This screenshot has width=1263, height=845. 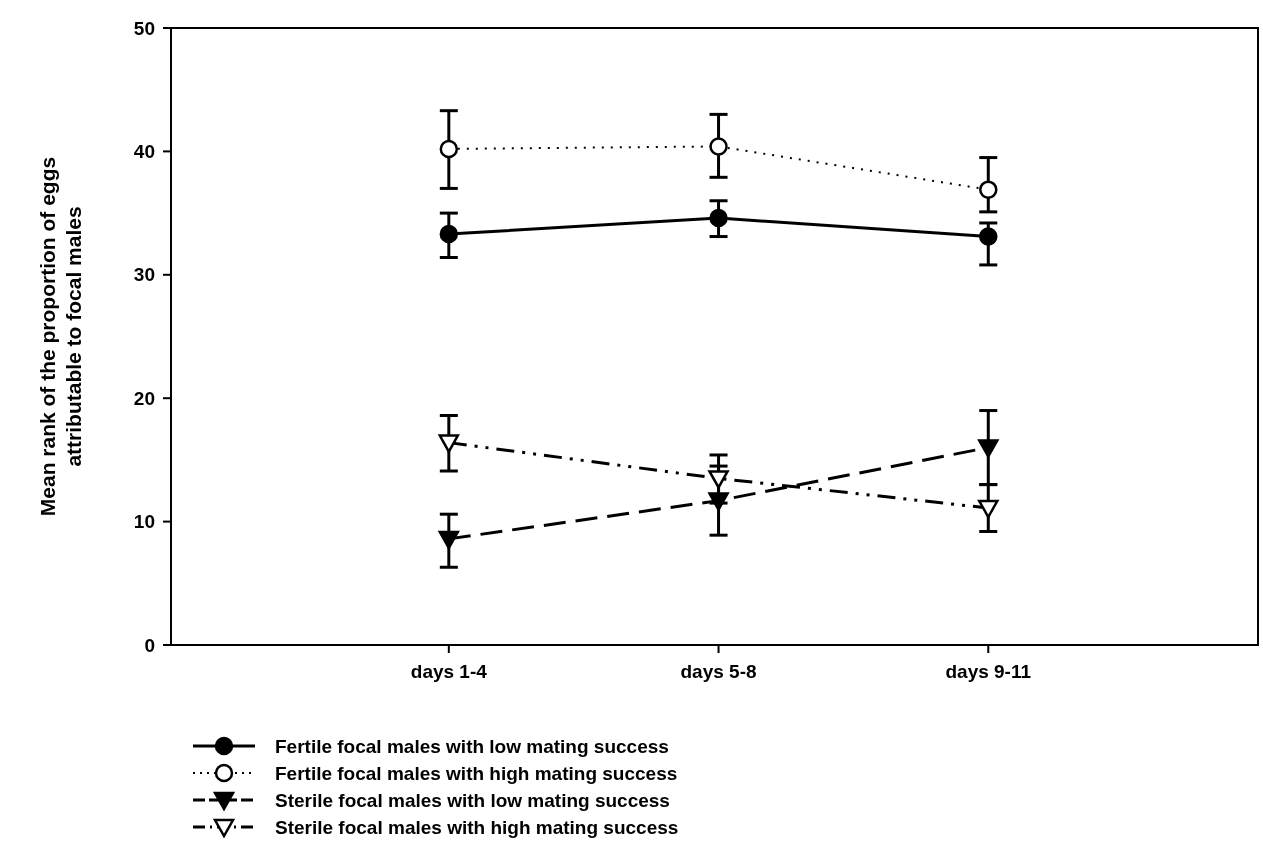 What do you see at coordinates (449, 671) in the screenshot?
I see `x-tick-label: days 1-4` at bounding box center [449, 671].